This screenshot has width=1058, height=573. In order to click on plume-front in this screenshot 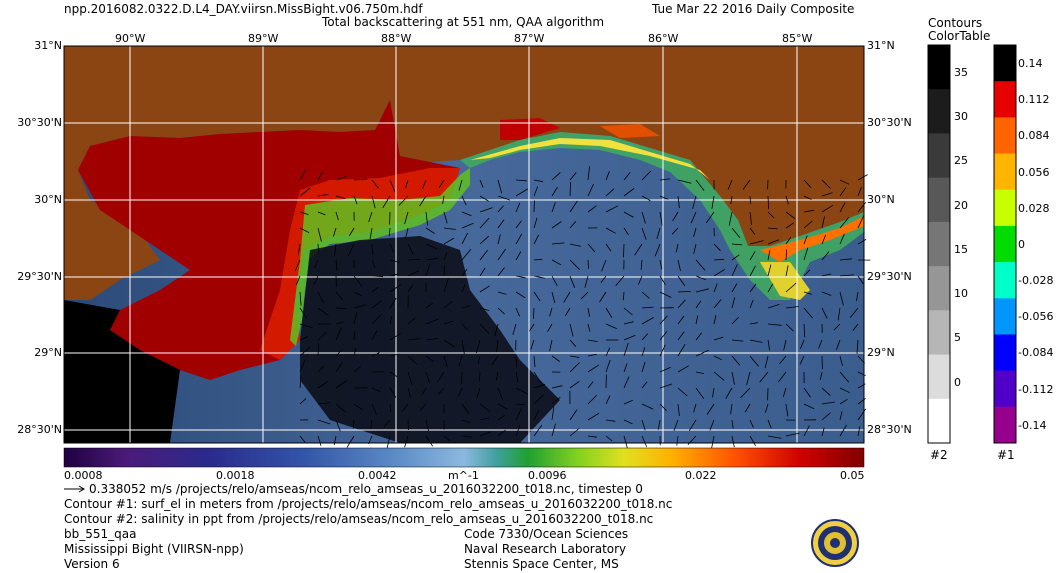, I will do `click(380, 257)`.